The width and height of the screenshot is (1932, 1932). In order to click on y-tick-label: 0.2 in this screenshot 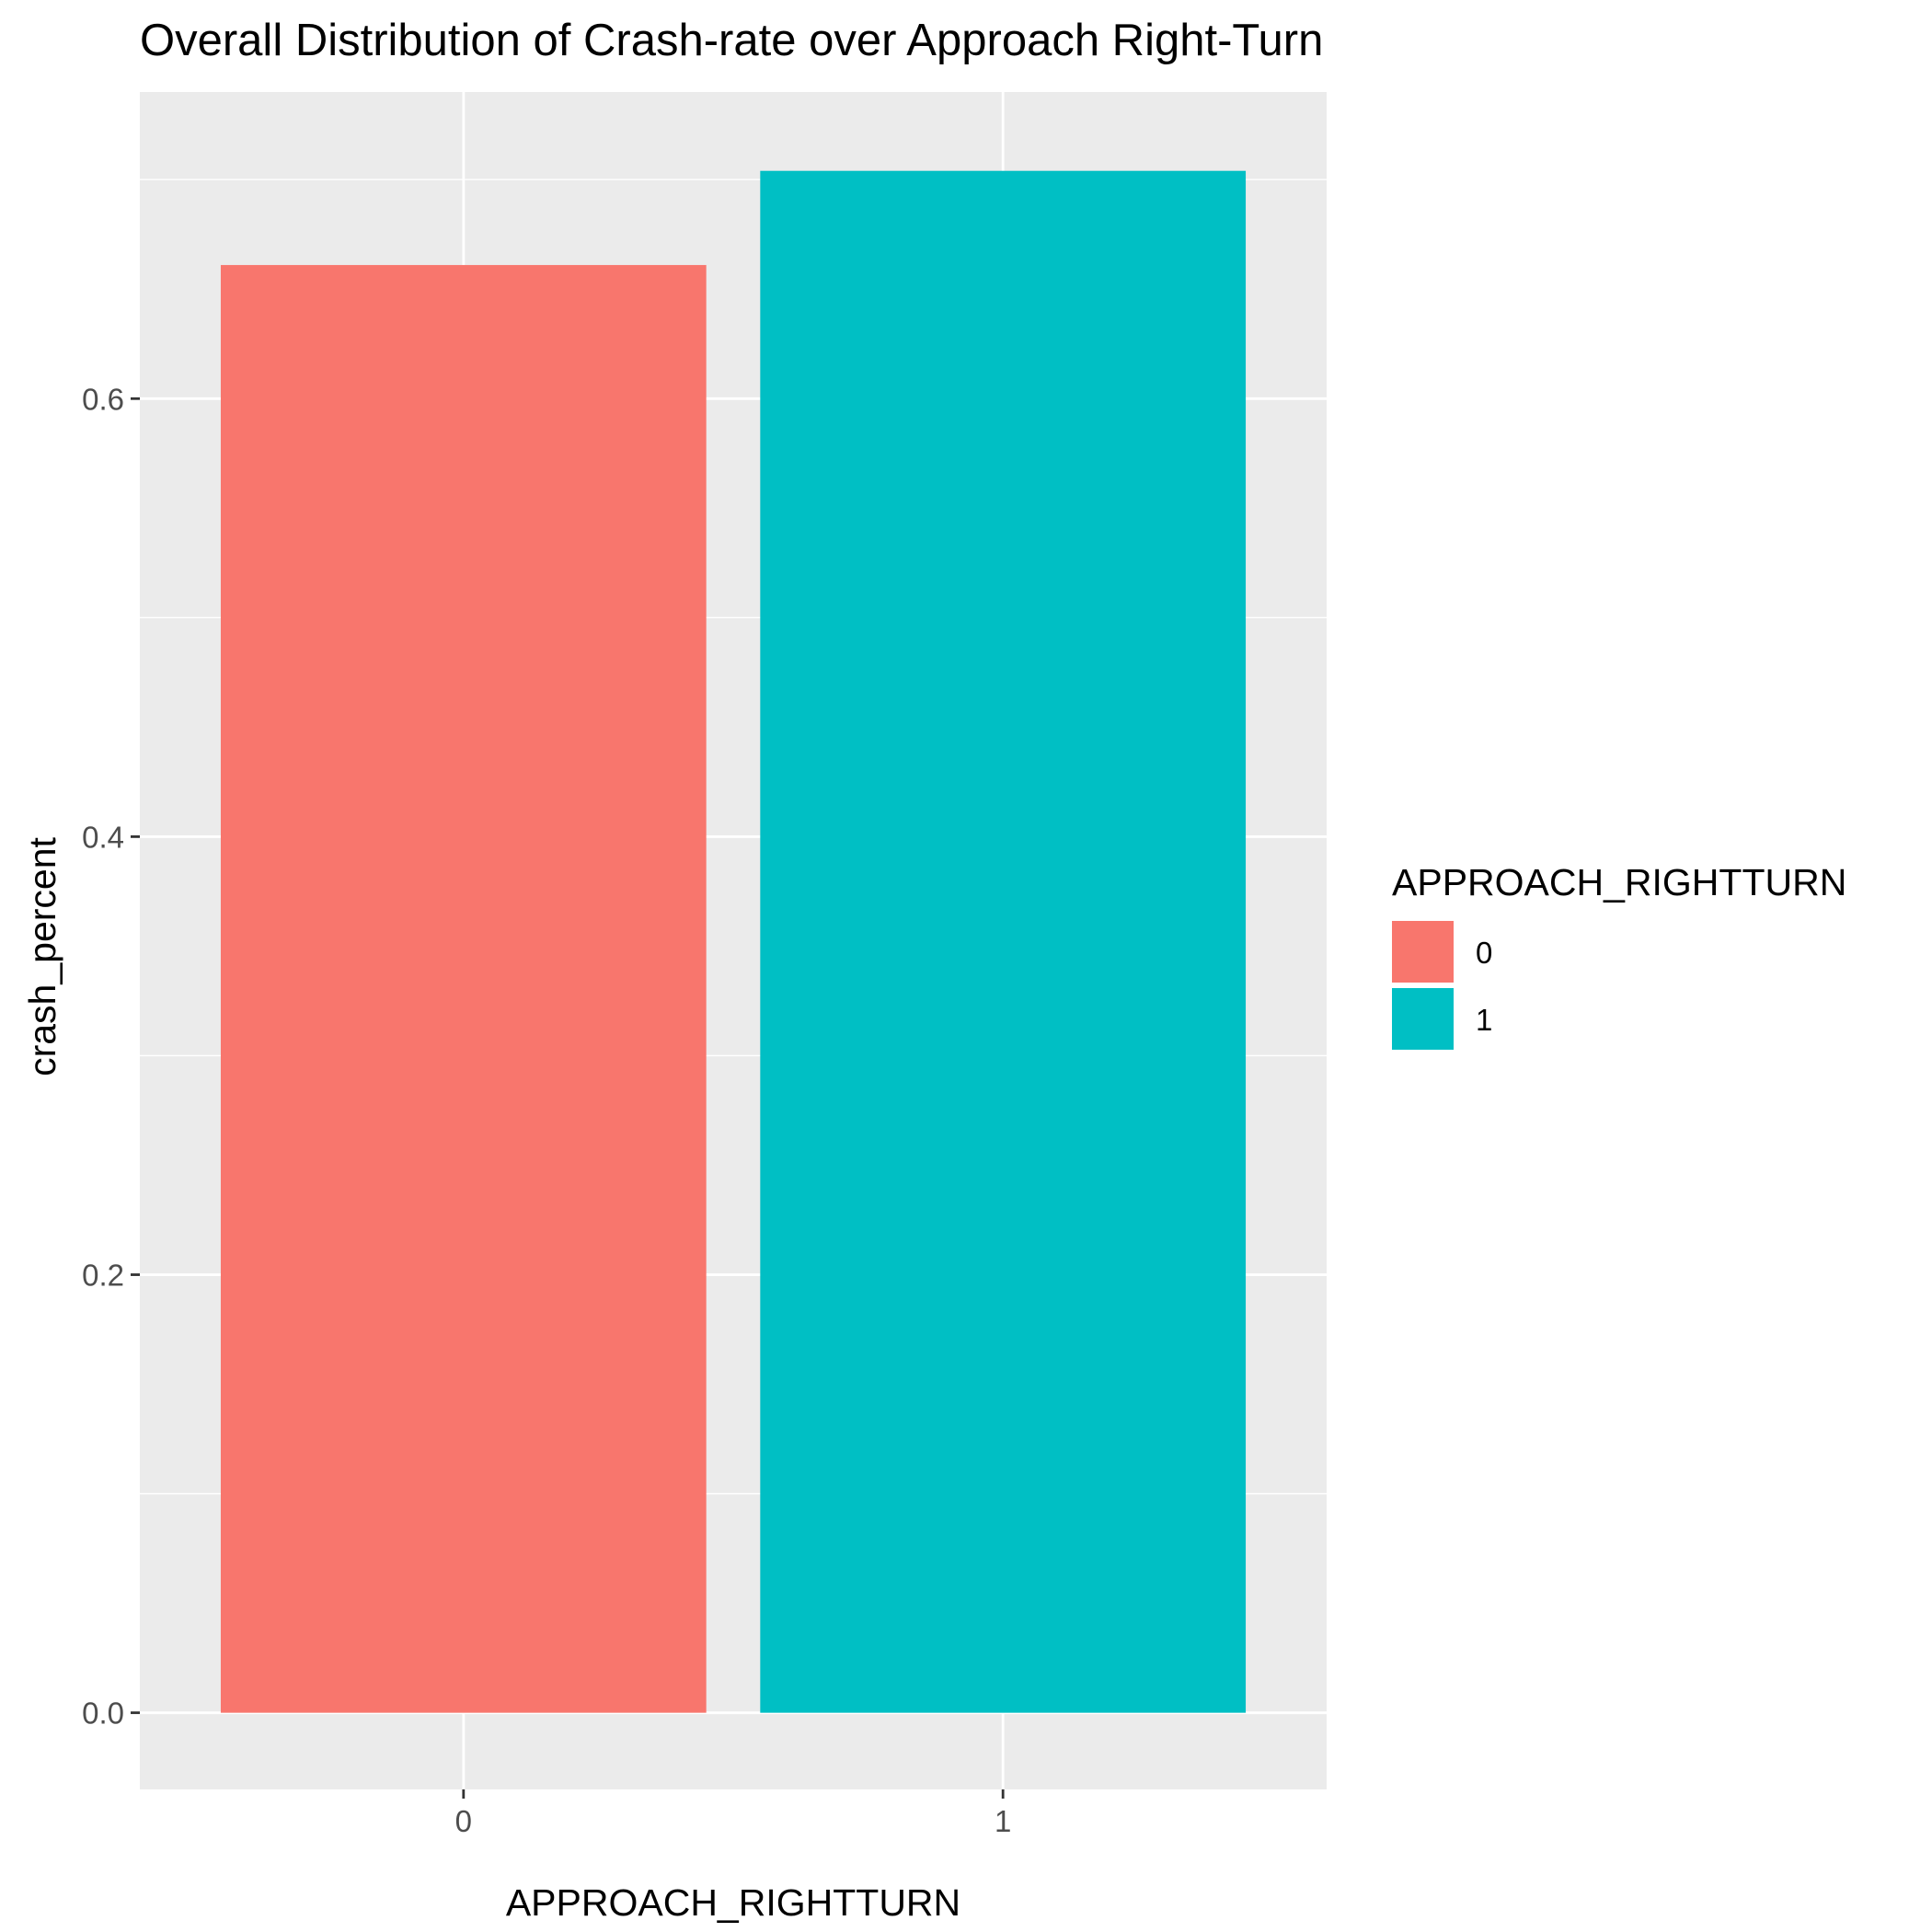, I will do `click(103, 1276)`.